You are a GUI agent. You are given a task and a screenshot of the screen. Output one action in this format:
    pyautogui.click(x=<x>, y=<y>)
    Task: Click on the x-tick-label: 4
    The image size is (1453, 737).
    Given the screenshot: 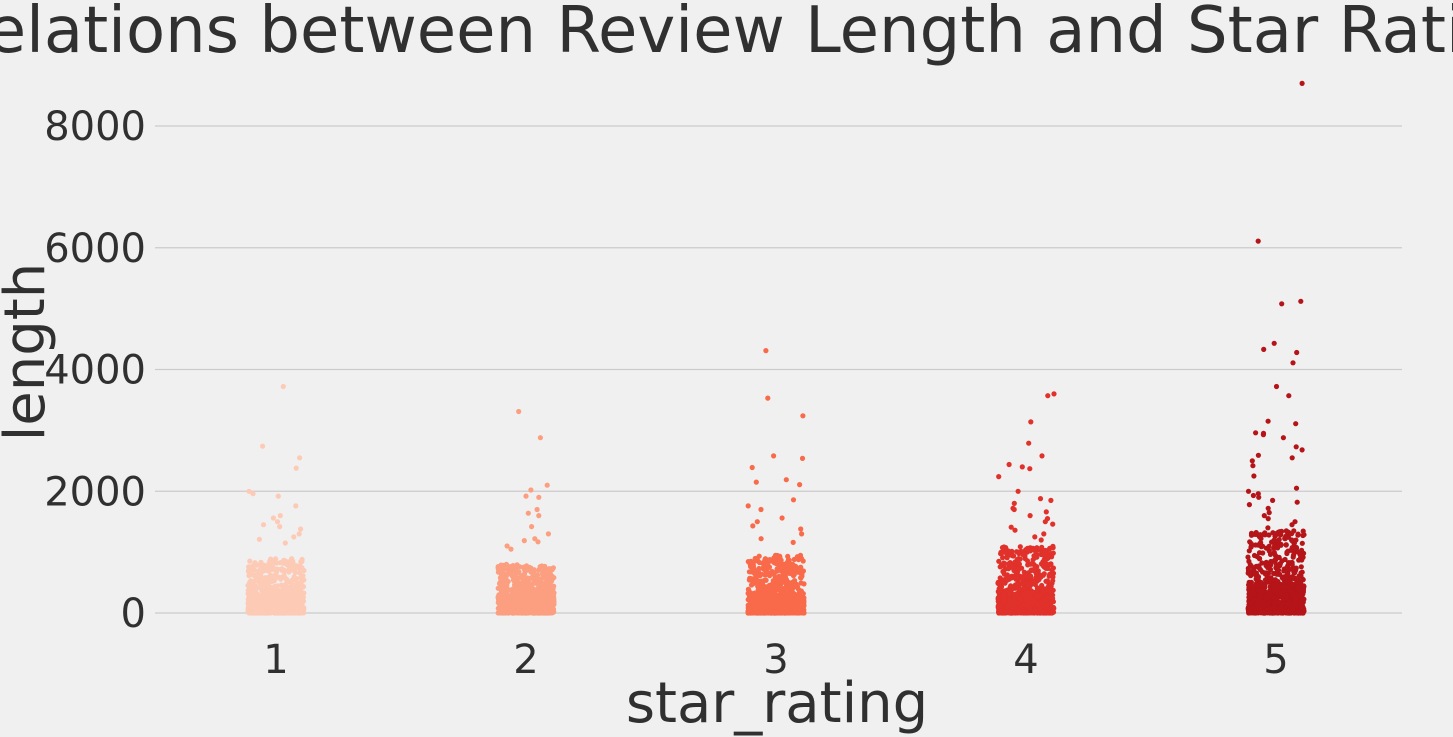 What is the action you would take?
    pyautogui.click(x=1025, y=660)
    